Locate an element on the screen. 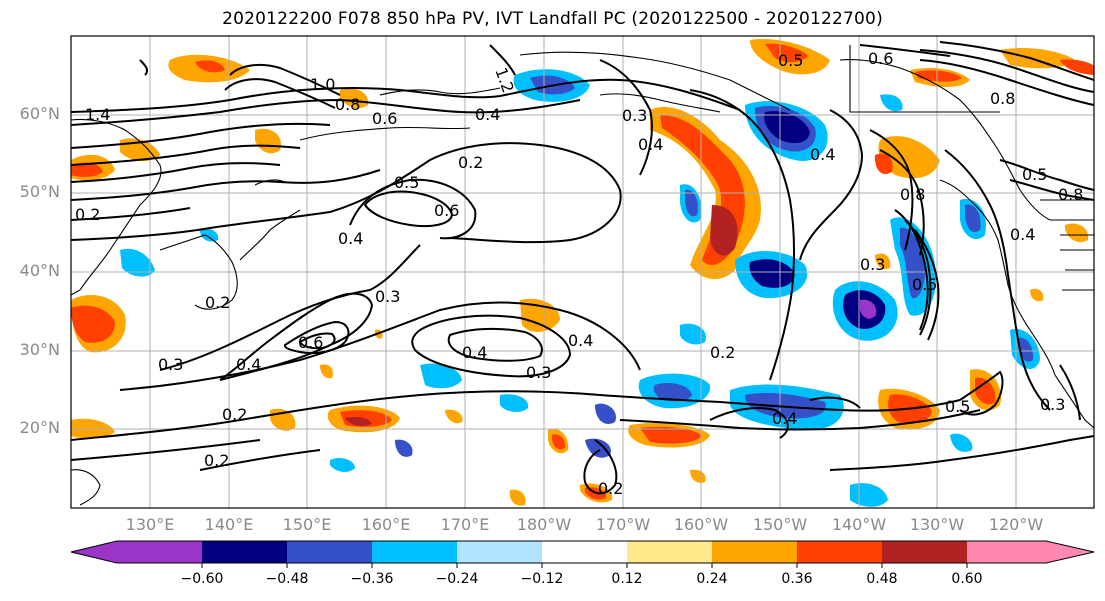 The height and width of the screenshot is (601, 1105). lon-label: 170°W is located at coordinates (623, 524).